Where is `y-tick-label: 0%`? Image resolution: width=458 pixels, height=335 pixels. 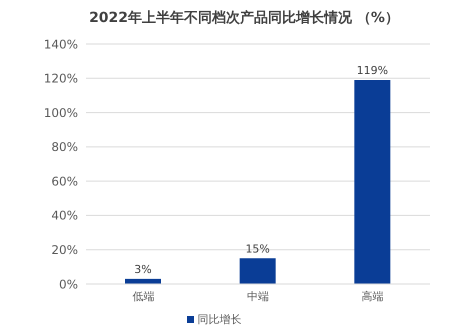
y-tick-label: 0% is located at coordinates (68, 284).